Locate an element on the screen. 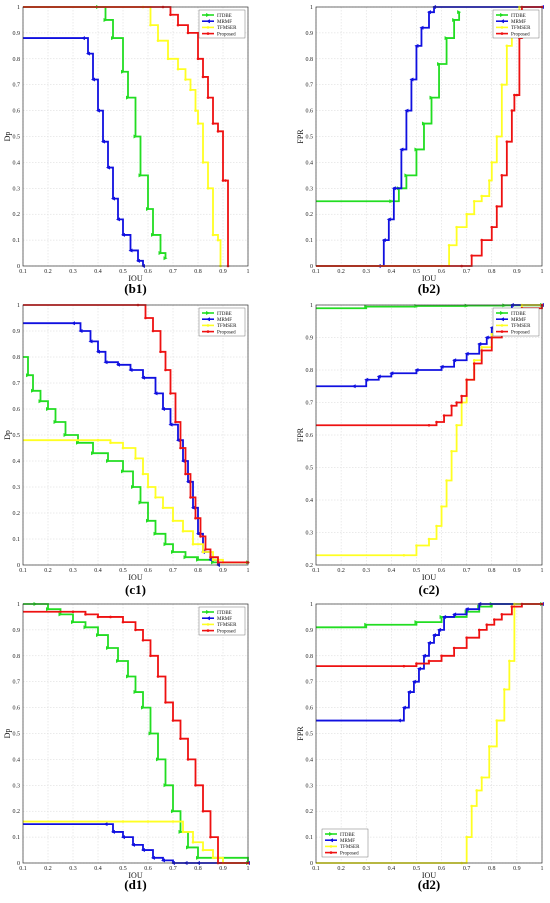 This screenshot has width=550, height=903. x-tick-label: 0.9 is located at coordinates (223, 571).